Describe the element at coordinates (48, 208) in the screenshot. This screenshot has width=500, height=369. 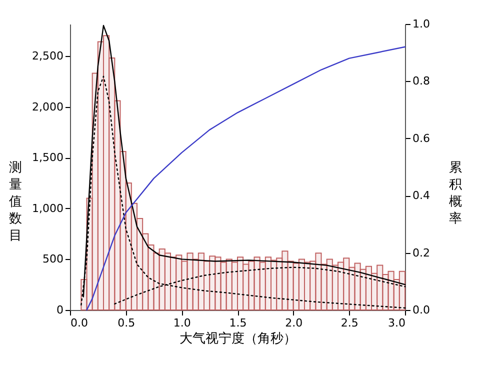
I see `y-tick-label: 1,000` at that location.